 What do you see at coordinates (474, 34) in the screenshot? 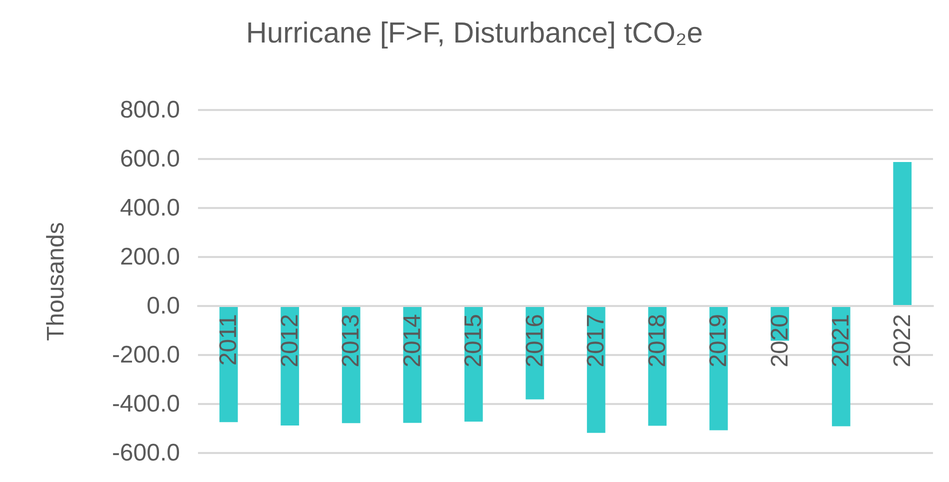
I see `chart-title: Hurricane [F>F, Disturbance] tCO₂e` at bounding box center [474, 34].